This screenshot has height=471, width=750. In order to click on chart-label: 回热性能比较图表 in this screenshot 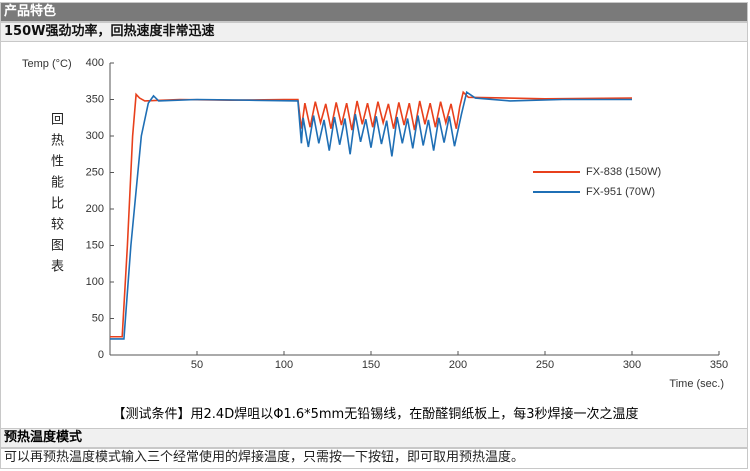, I will do `click(55, 196)`.